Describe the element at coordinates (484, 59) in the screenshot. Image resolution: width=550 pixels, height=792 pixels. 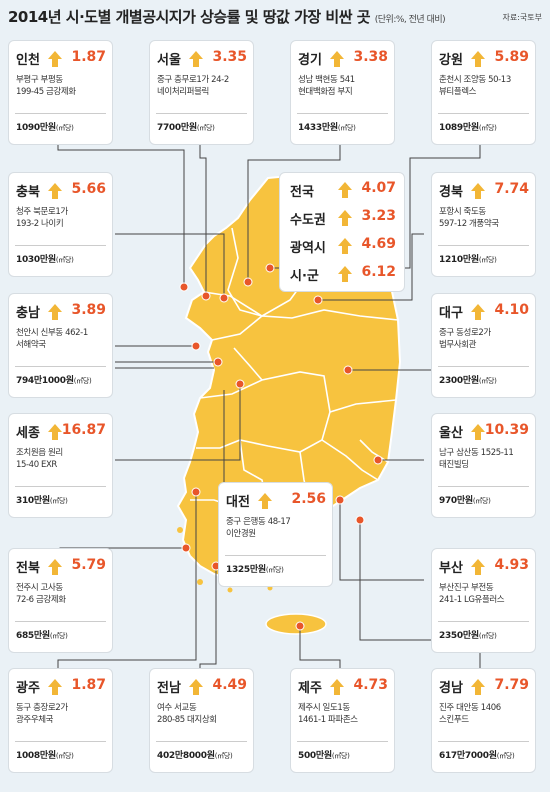
I see `card-header: 강원 5.89` at that location.